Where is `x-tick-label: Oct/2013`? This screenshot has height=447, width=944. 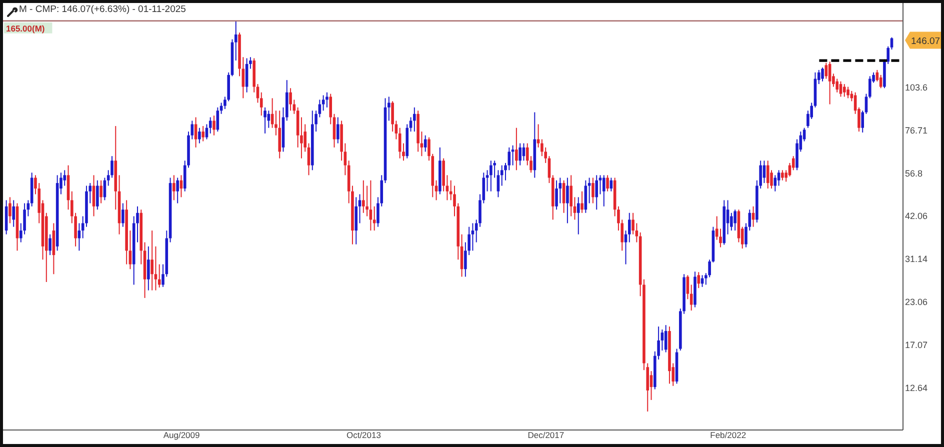 x-tick-label: Oct/2013 is located at coordinates (364, 435).